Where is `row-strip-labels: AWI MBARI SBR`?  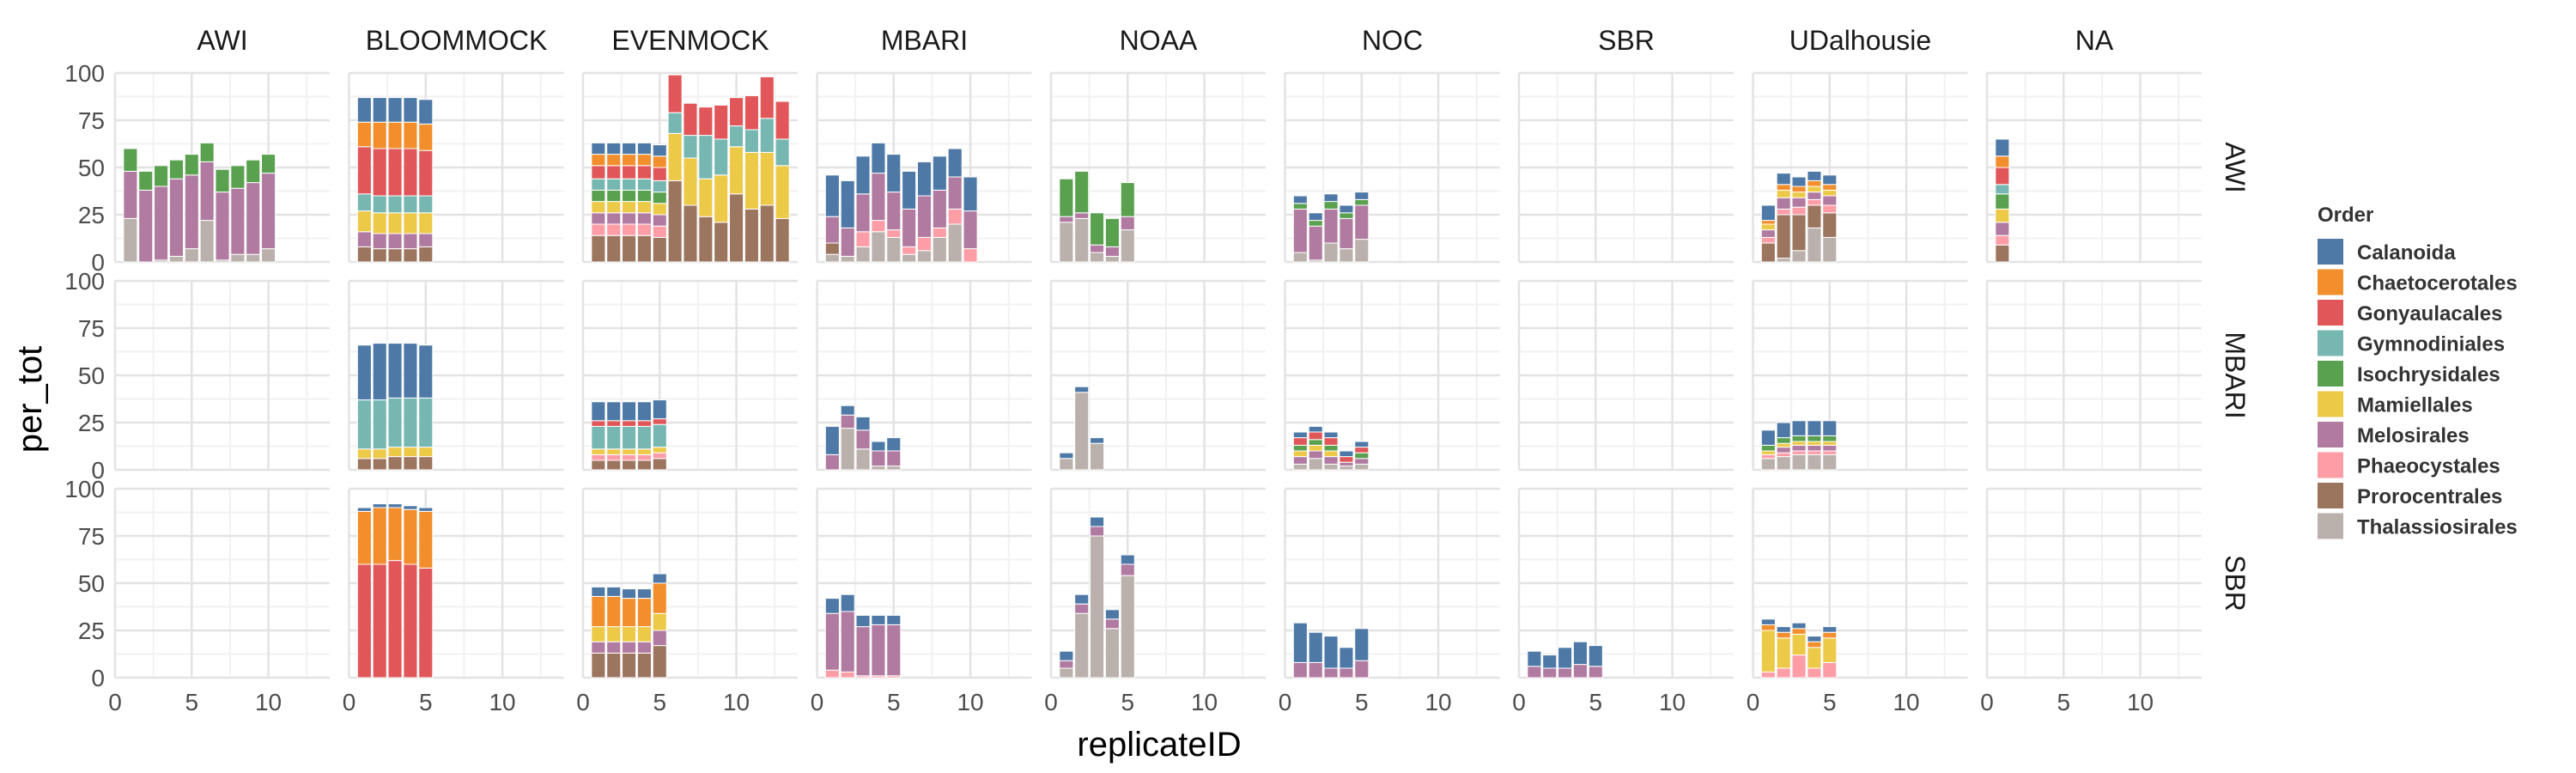
row-strip-labels: AWI MBARI SBR is located at coordinates (2236, 377).